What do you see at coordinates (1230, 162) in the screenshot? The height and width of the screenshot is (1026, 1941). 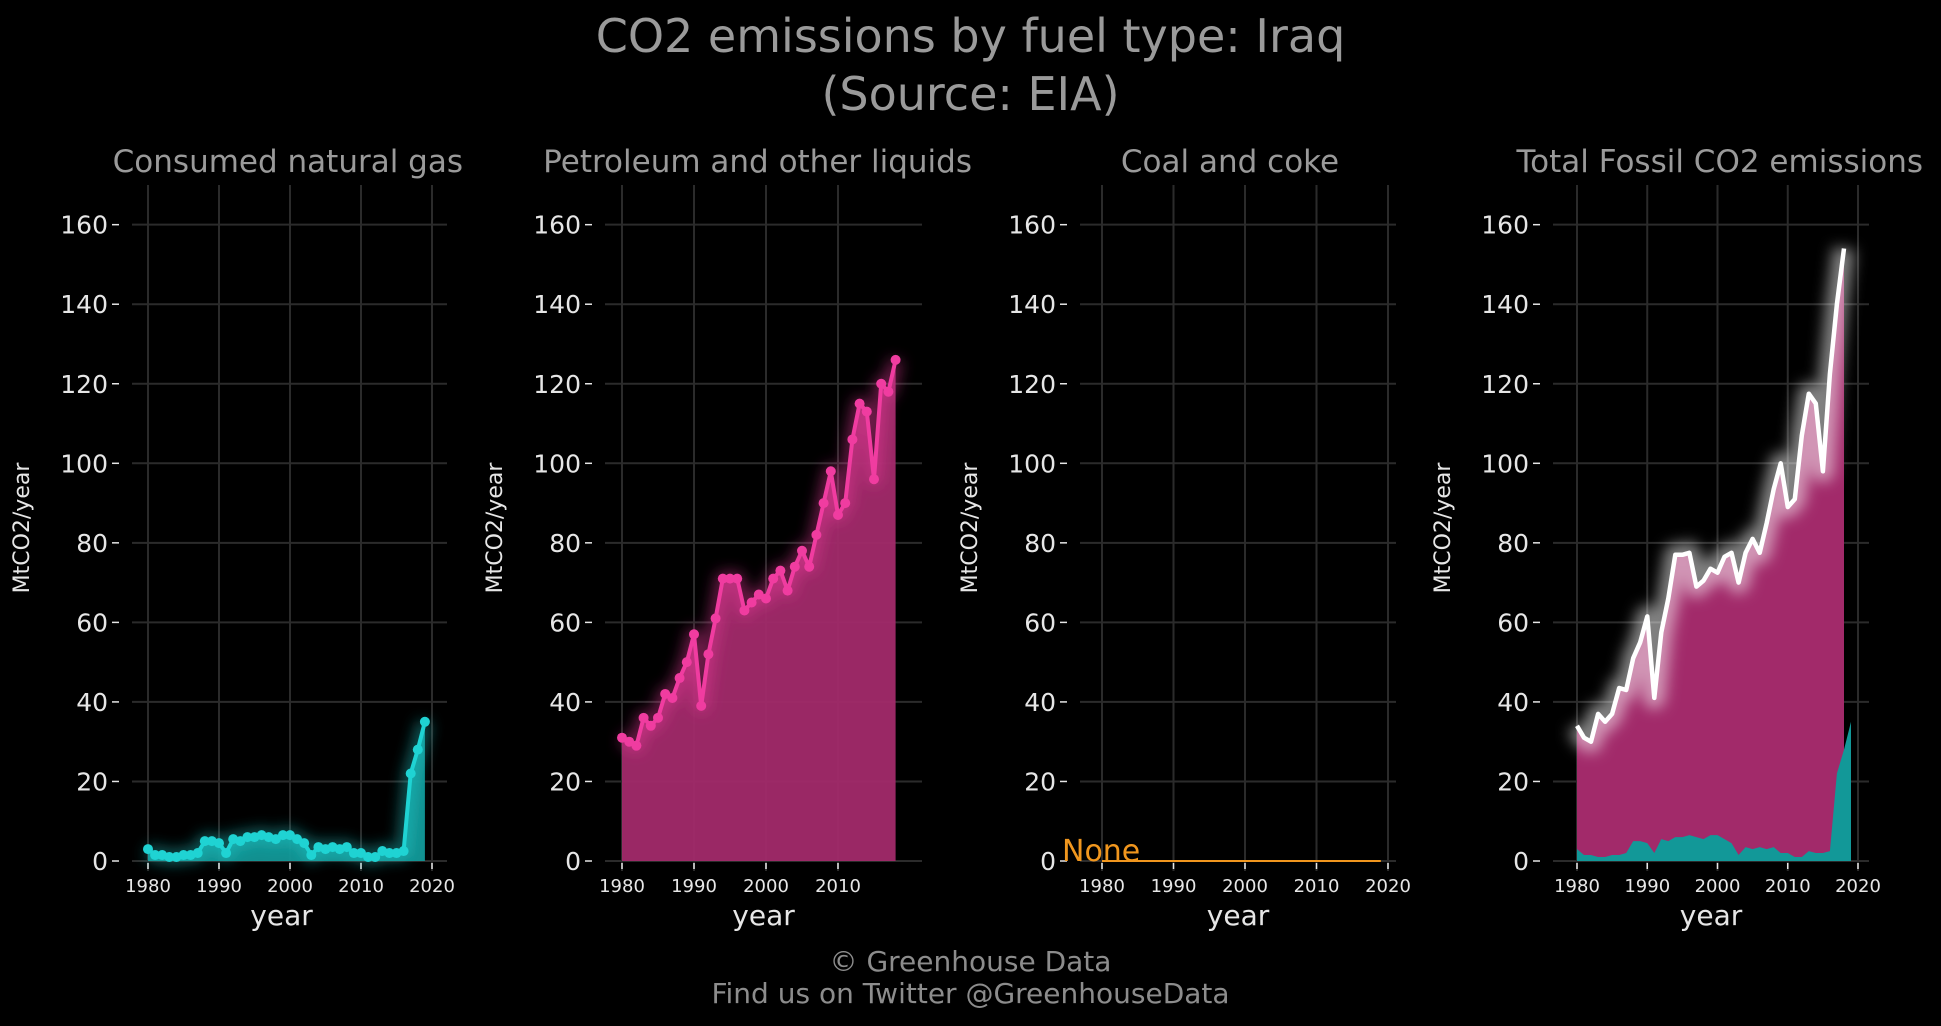 I see `panel-title: Coal and coke` at bounding box center [1230, 162].